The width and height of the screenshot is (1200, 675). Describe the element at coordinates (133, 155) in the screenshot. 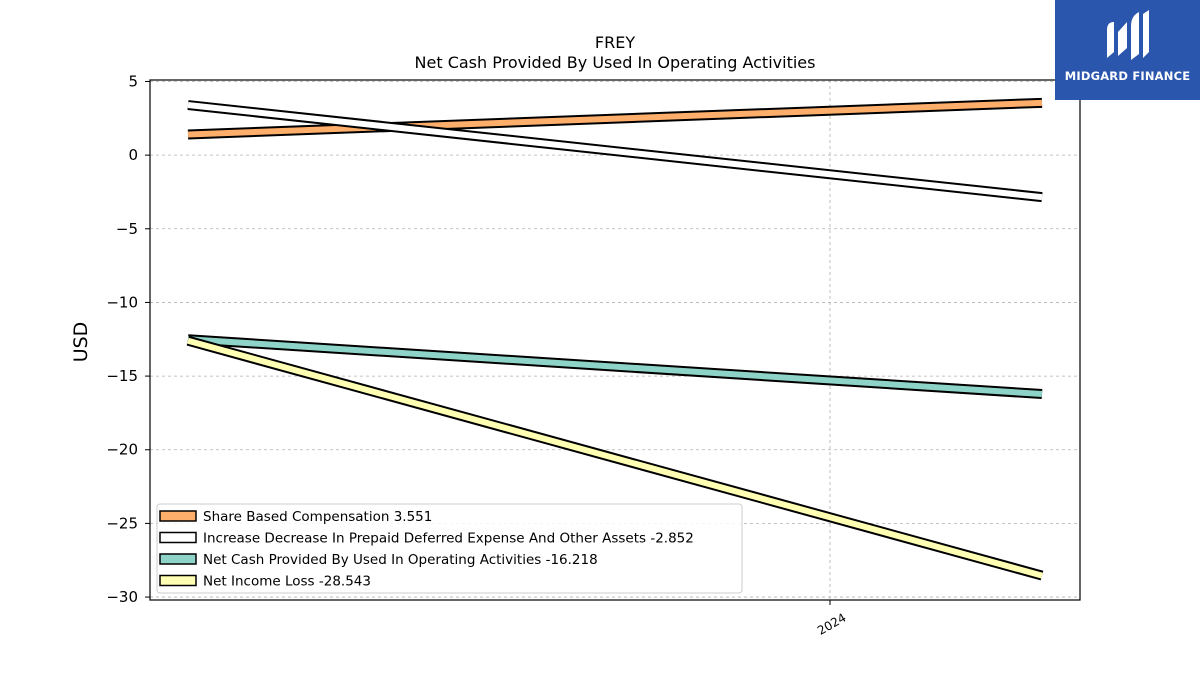

I see `y-tick-label: 0` at that location.